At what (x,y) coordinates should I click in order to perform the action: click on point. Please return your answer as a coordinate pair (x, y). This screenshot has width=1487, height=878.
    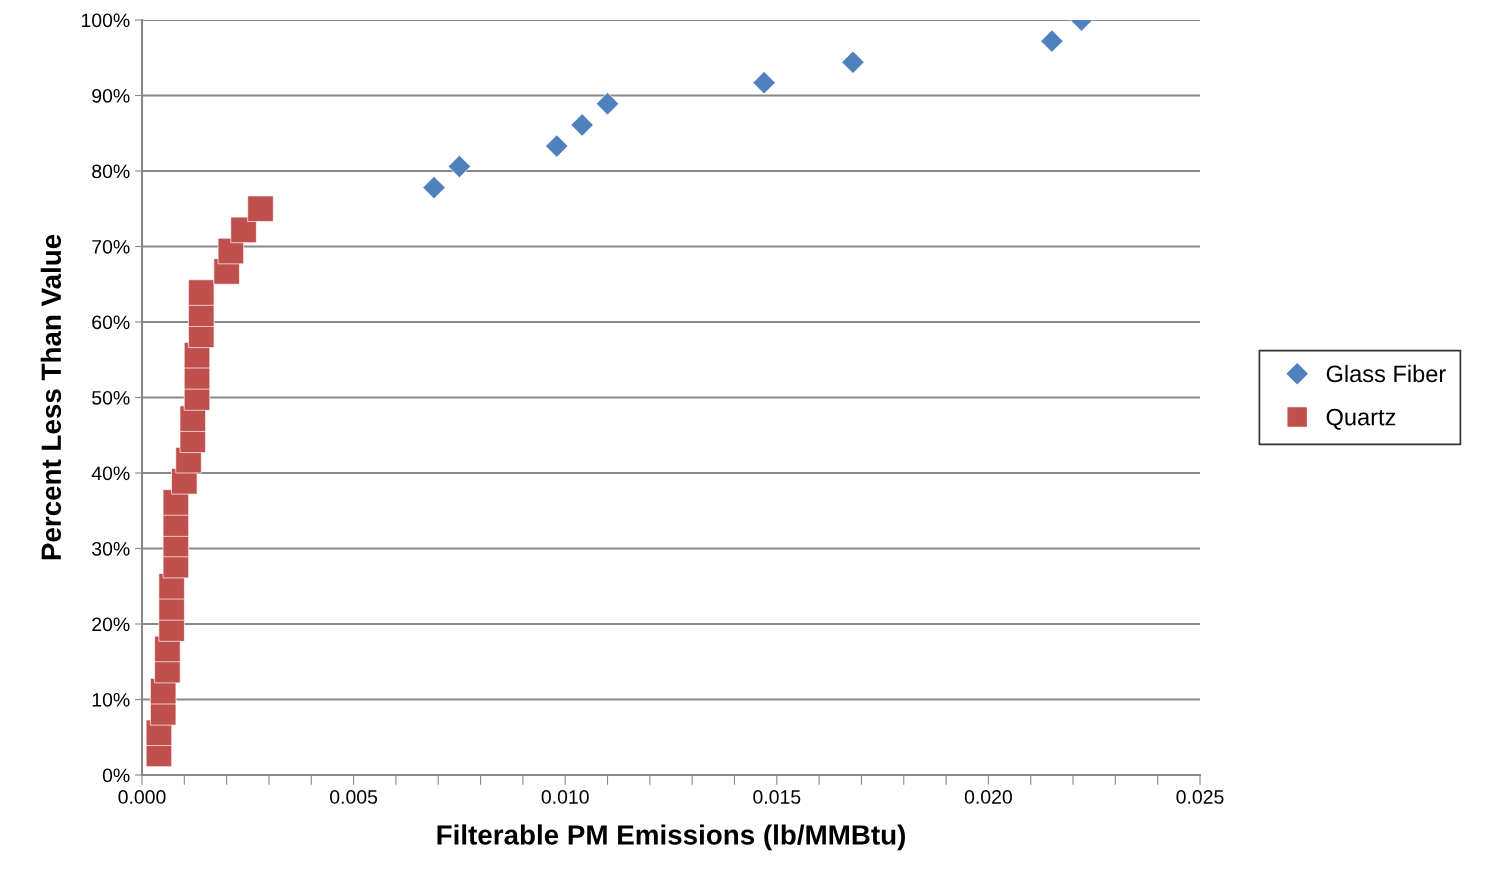
    Looking at the image, I should click on (557, 146).